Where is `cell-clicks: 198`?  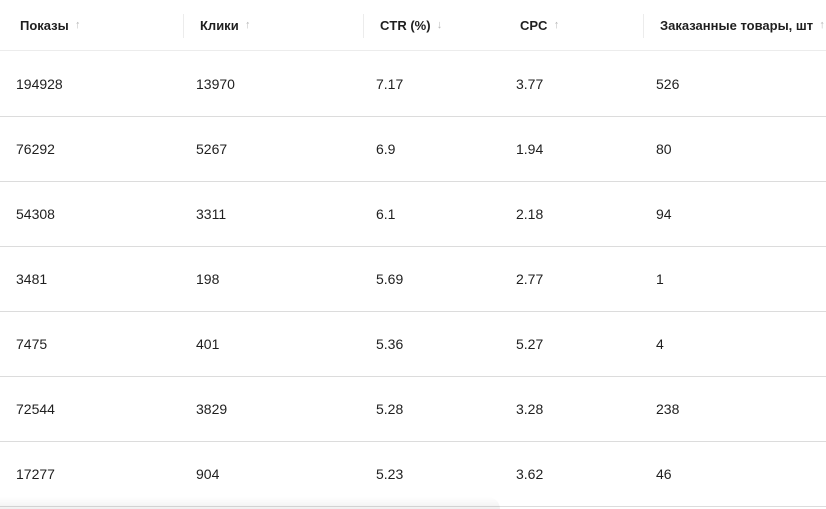 cell-clicks: 198 is located at coordinates (208, 278).